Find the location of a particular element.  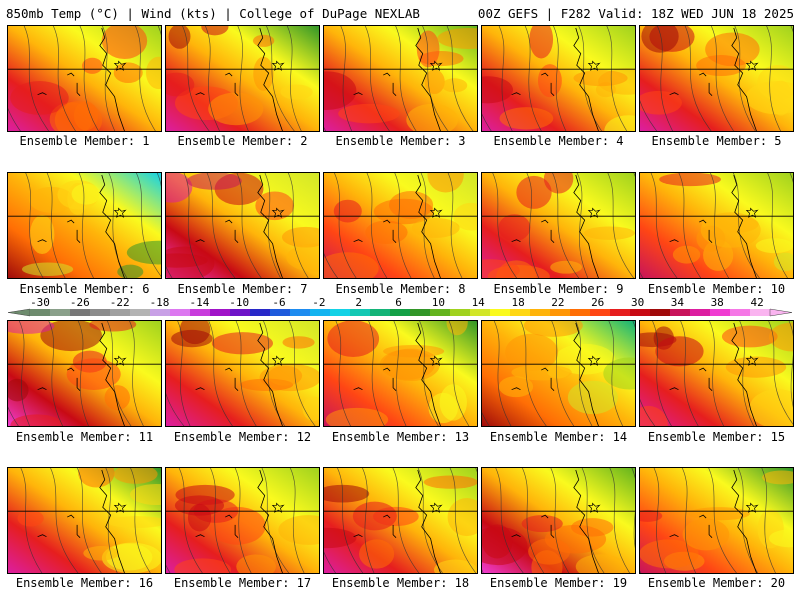

ensemble-member-label: Ensemble Member: 10 is located at coordinates (716, 289).